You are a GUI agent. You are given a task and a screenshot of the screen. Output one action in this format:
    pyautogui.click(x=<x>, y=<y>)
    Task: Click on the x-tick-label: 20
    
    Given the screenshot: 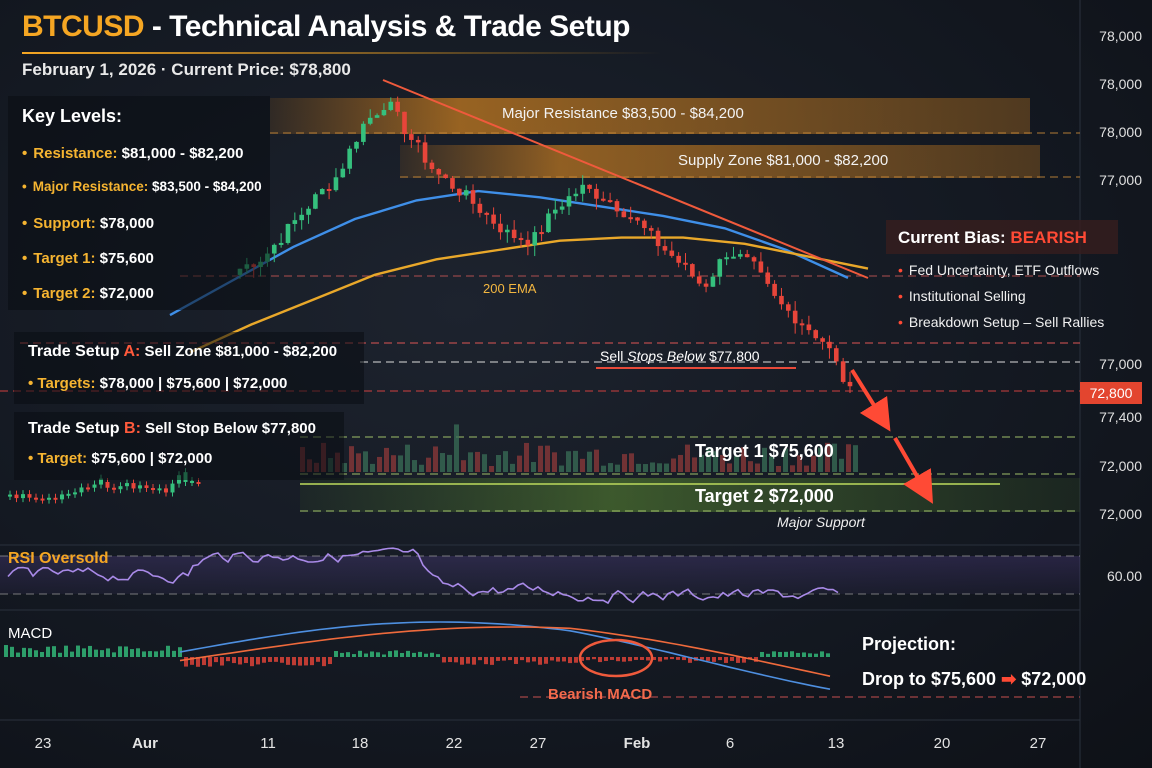 What is the action you would take?
    pyautogui.click(x=942, y=743)
    